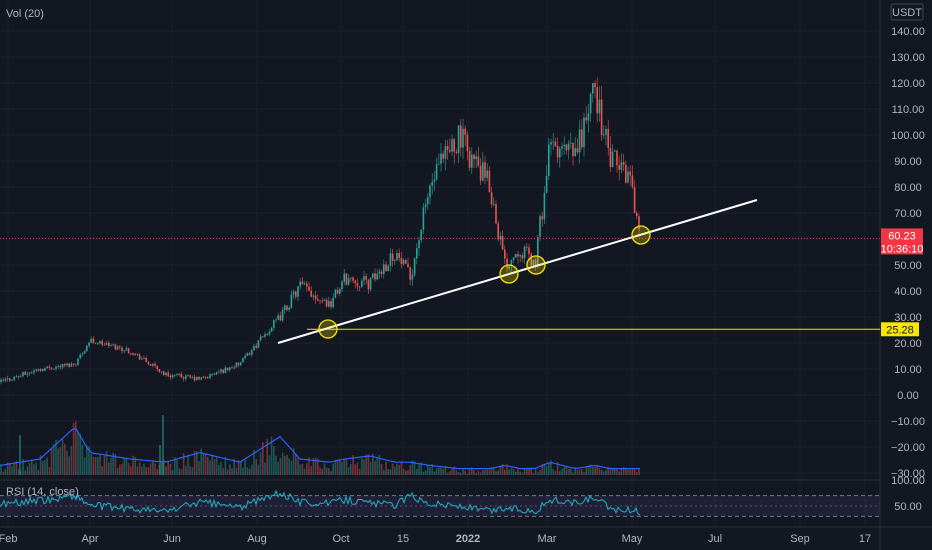 The image size is (932, 550). What do you see at coordinates (908, 188) in the screenshot?
I see `price-tick-label: 80.00` at bounding box center [908, 188].